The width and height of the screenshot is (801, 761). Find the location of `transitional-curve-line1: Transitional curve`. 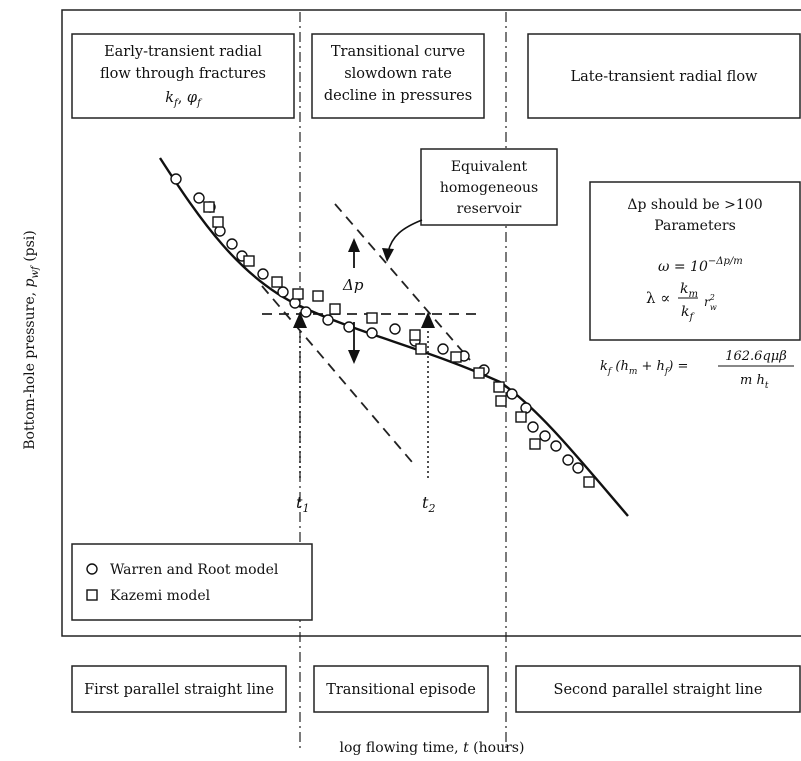

transitional-curve-line1: Transitional curve is located at coordinates (398, 52).